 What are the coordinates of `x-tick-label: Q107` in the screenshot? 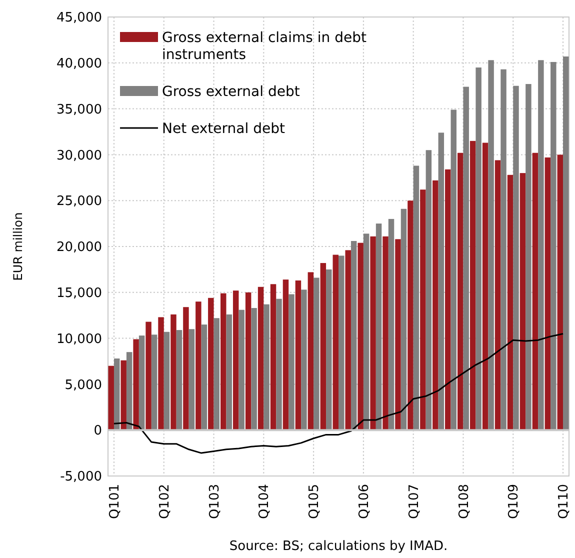 It's located at (414, 502).